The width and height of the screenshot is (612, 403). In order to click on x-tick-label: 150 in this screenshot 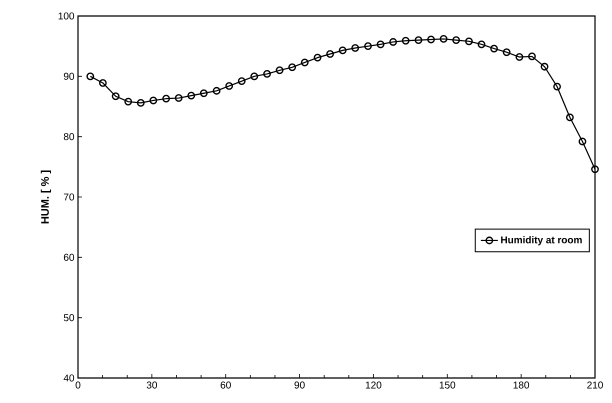, I will do `click(448, 385)`.